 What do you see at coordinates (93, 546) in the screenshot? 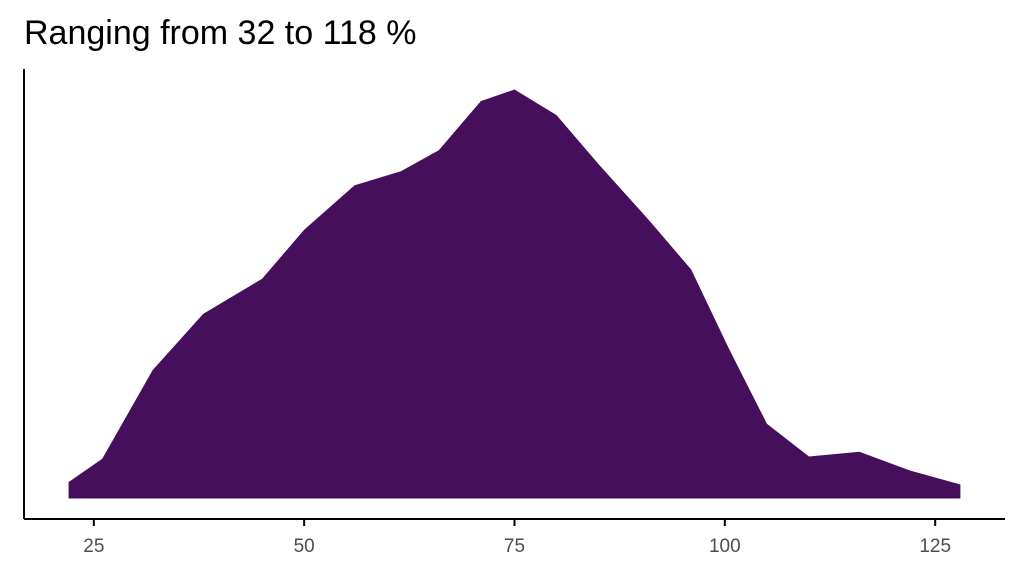
I see `x-tick-label: 25` at bounding box center [93, 546].